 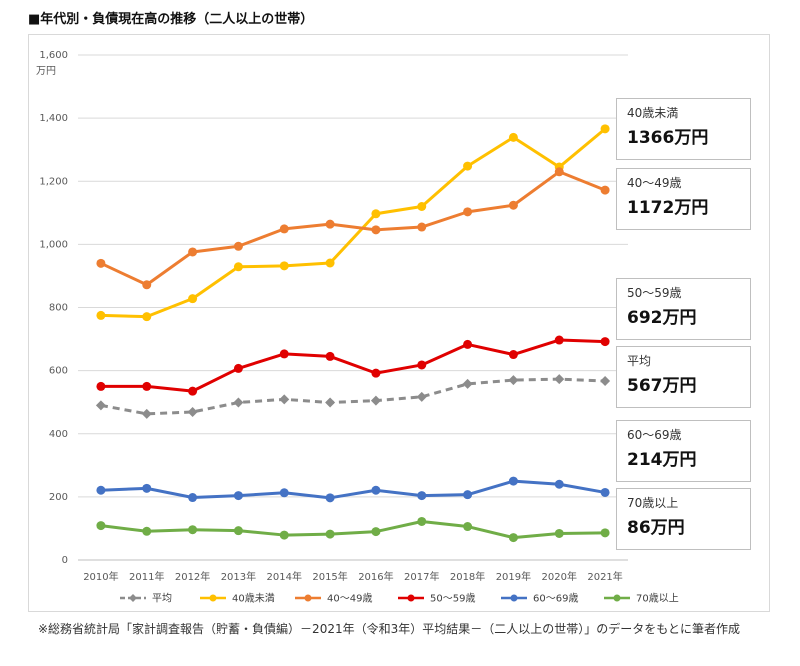 I want to click on legend-label: 40歳未満, so click(x=253, y=599).